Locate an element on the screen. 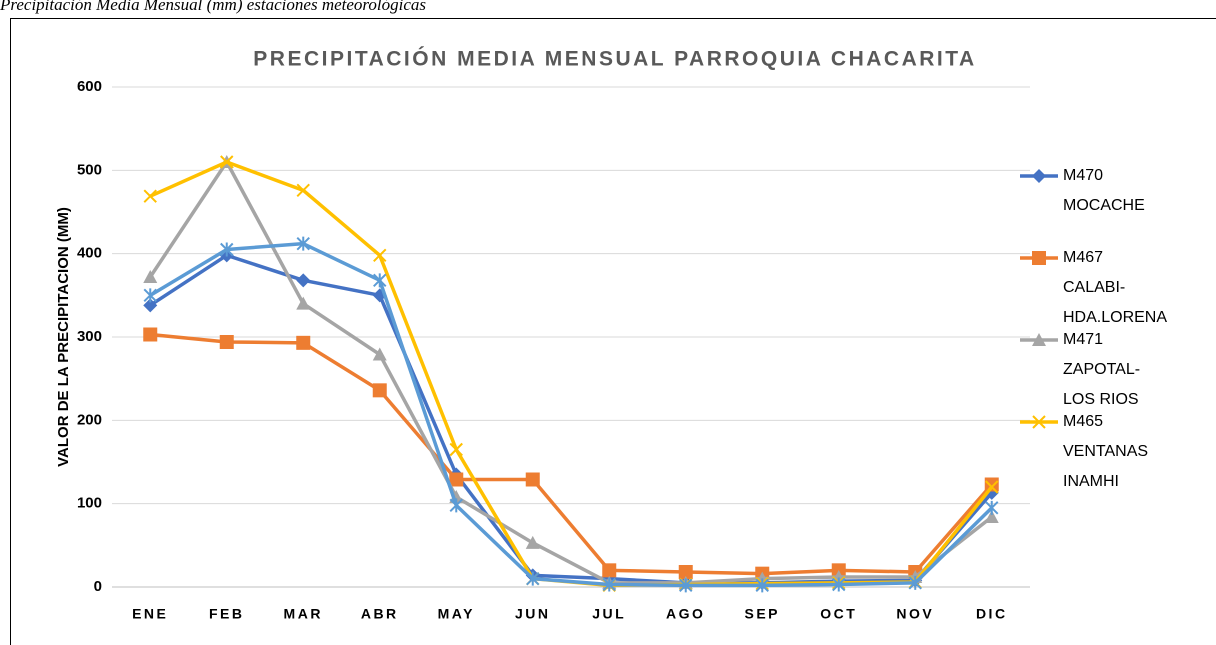  x-tick-label: DIC is located at coordinates (992, 614).